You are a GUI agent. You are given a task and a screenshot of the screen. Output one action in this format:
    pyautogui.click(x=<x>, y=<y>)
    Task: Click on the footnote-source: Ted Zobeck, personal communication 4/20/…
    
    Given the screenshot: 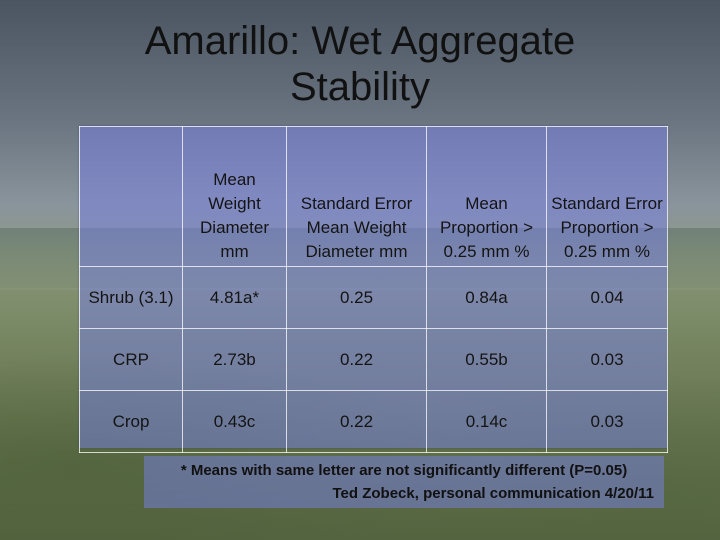 What is the action you would take?
    pyautogui.click(x=493, y=493)
    